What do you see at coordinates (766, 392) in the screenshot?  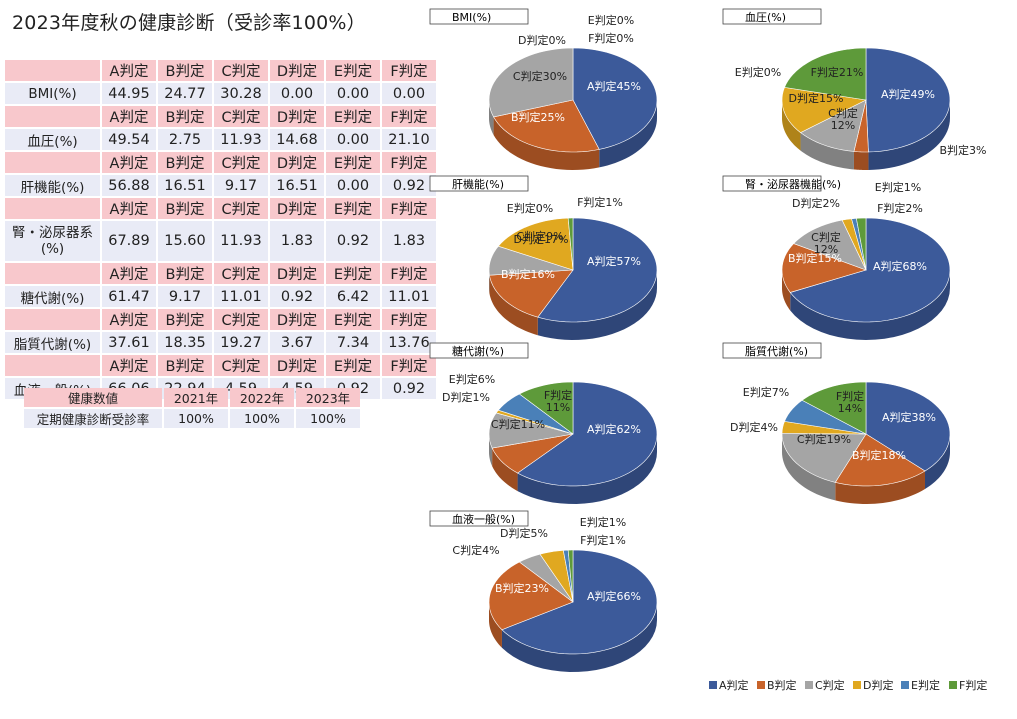 I see `pie-label-E: E判定7%` at bounding box center [766, 392].